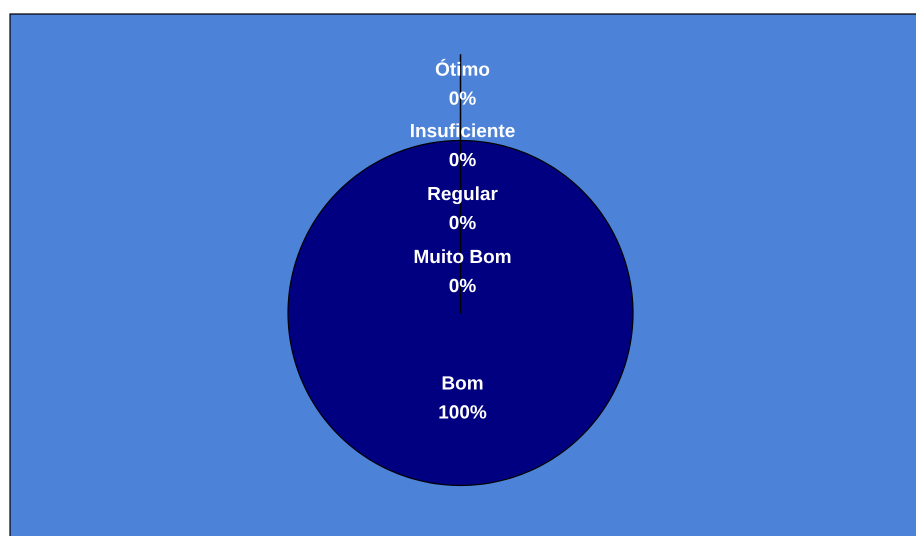 The image size is (916, 536). What do you see at coordinates (462, 256) in the screenshot?
I see `category-label: Muito Bom` at bounding box center [462, 256].